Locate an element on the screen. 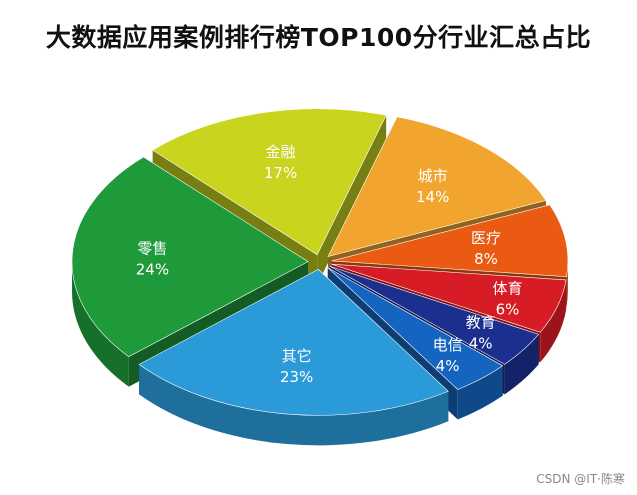 This screenshot has width=637, height=495. chart-title: 大数据应用案例排行榜TOP100分行业汇总占比 is located at coordinates (318, 37).